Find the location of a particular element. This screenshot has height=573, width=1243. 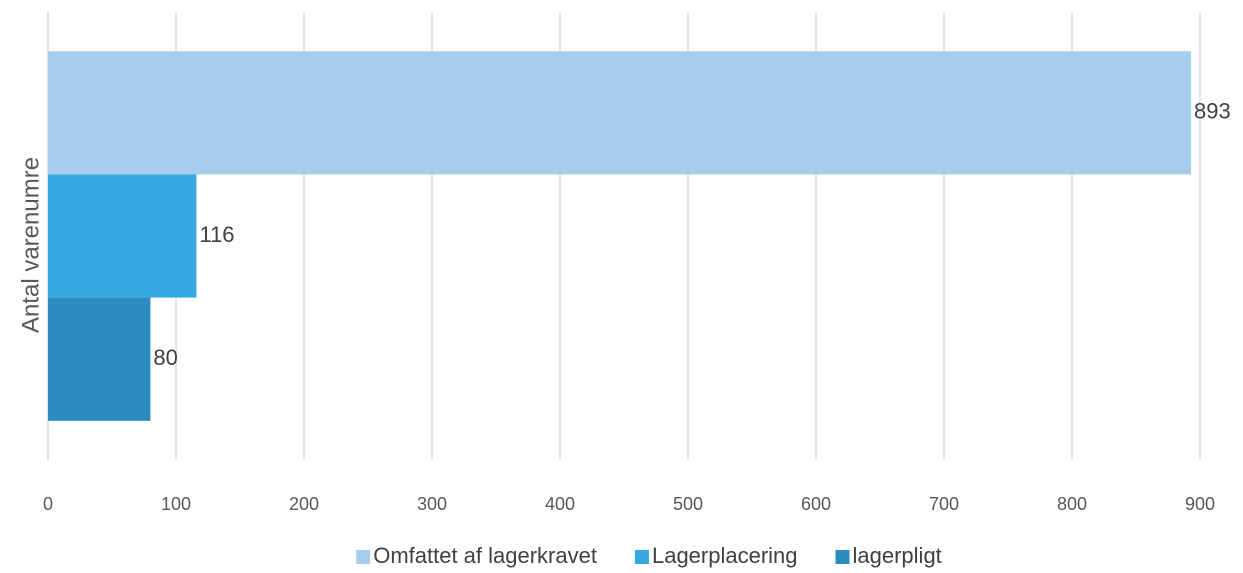

x-tick-label: 100 is located at coordinates (176, 504).